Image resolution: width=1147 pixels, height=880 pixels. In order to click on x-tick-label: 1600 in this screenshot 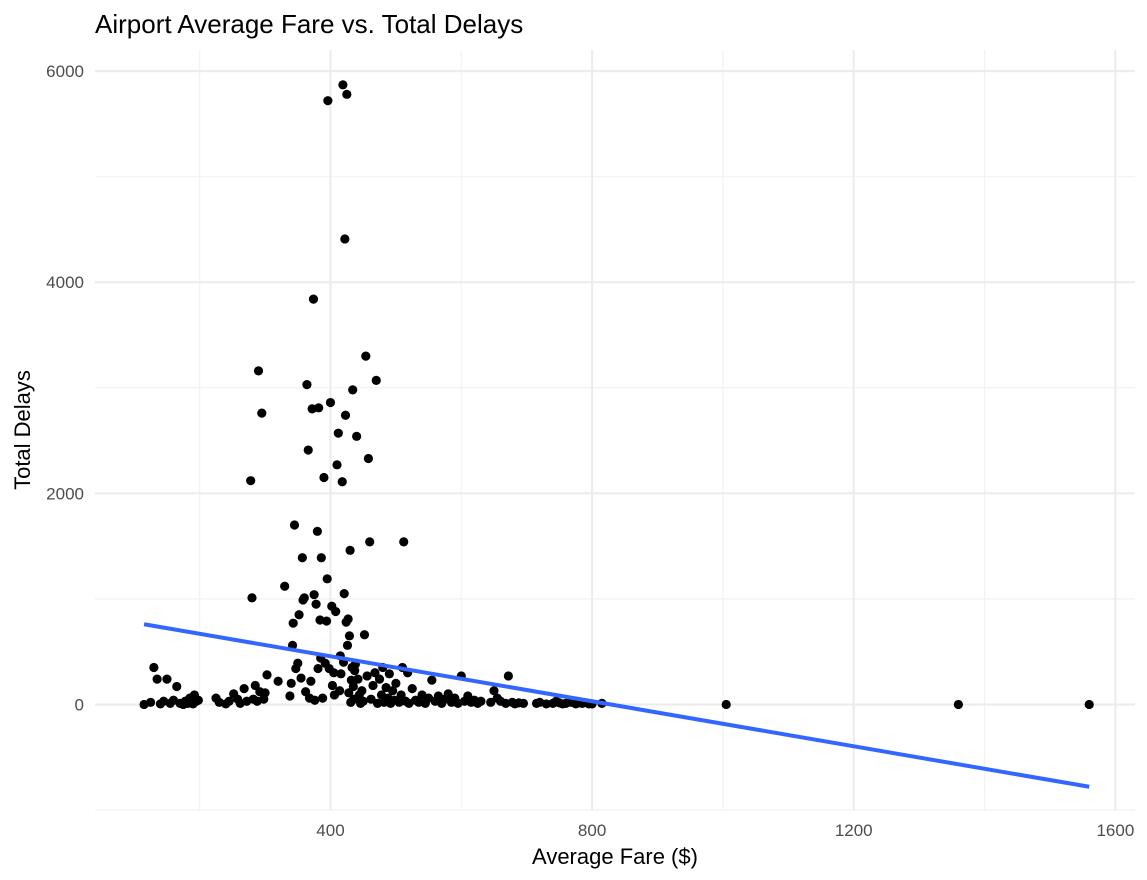, I will do `click(1115, 830)`.